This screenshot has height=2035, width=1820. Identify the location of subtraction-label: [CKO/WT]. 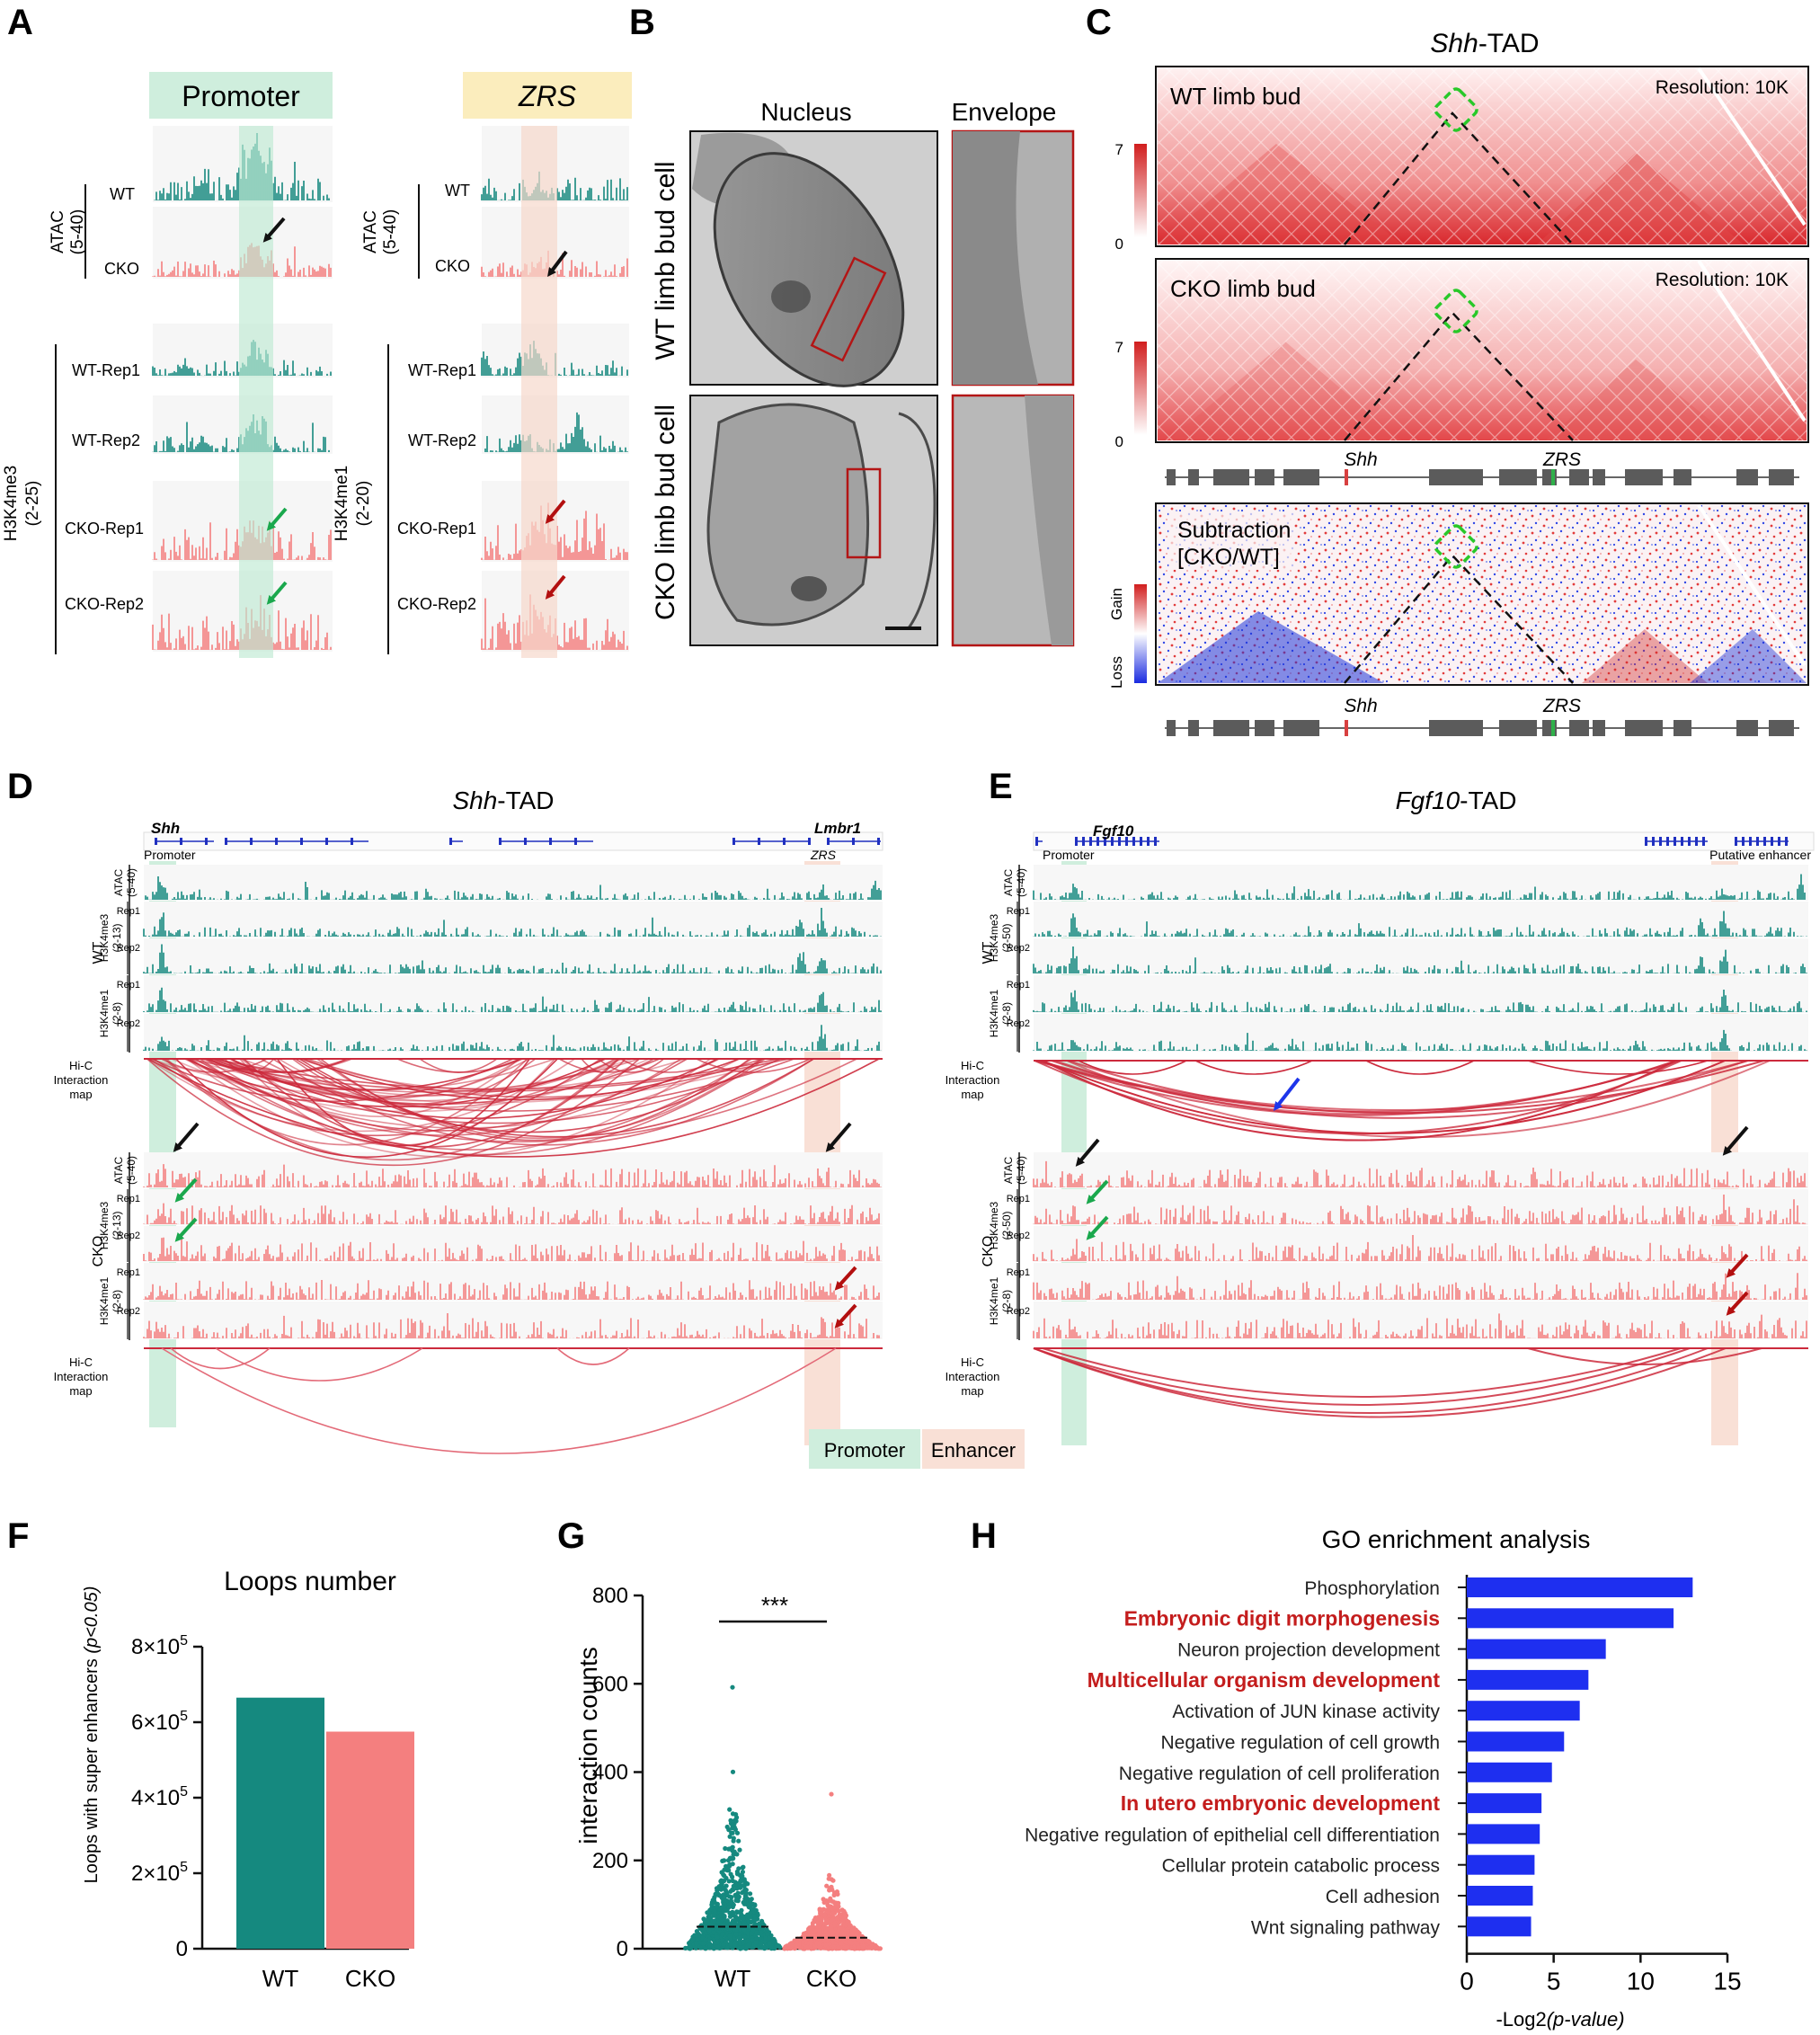
(1228, 557).